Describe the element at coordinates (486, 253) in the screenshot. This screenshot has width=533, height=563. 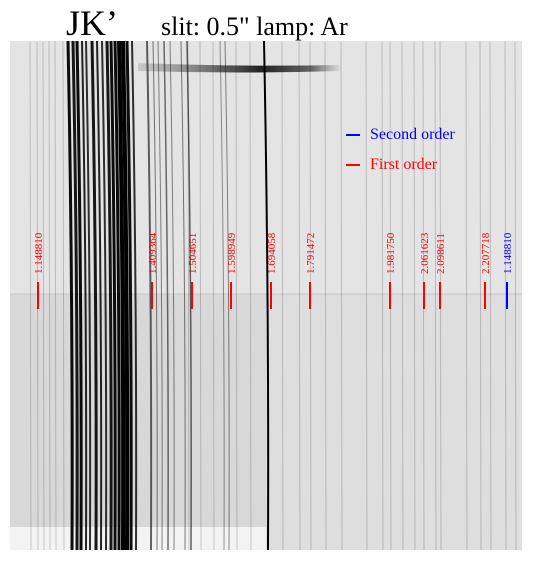
I see `line-id-label: 2.207718` at that location.